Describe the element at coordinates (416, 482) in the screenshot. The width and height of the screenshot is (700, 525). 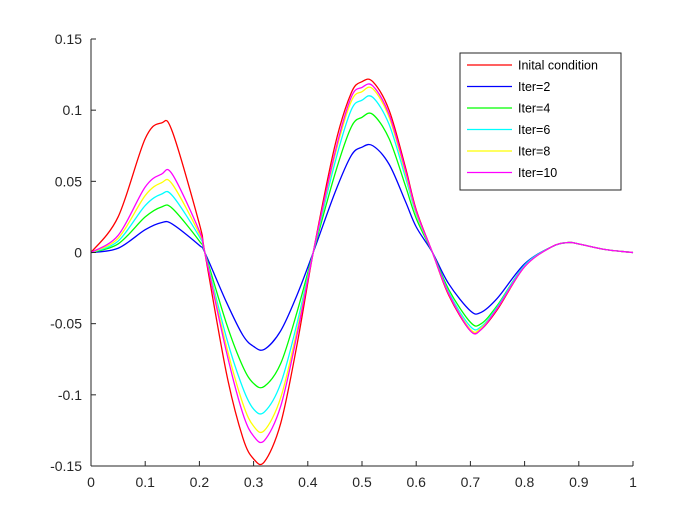
I see `x-tick-label: 0.6` at that location.